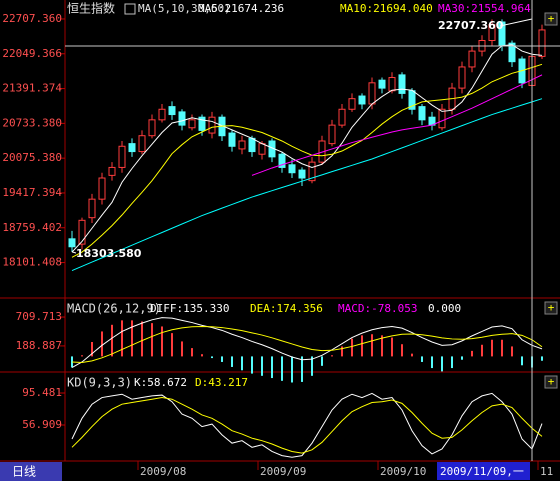 The width and height of the screenshot is (560, 481). Describe the element at coordinates (471, 25) in the screenshot. I see `annotation: 22707.360` at that location.